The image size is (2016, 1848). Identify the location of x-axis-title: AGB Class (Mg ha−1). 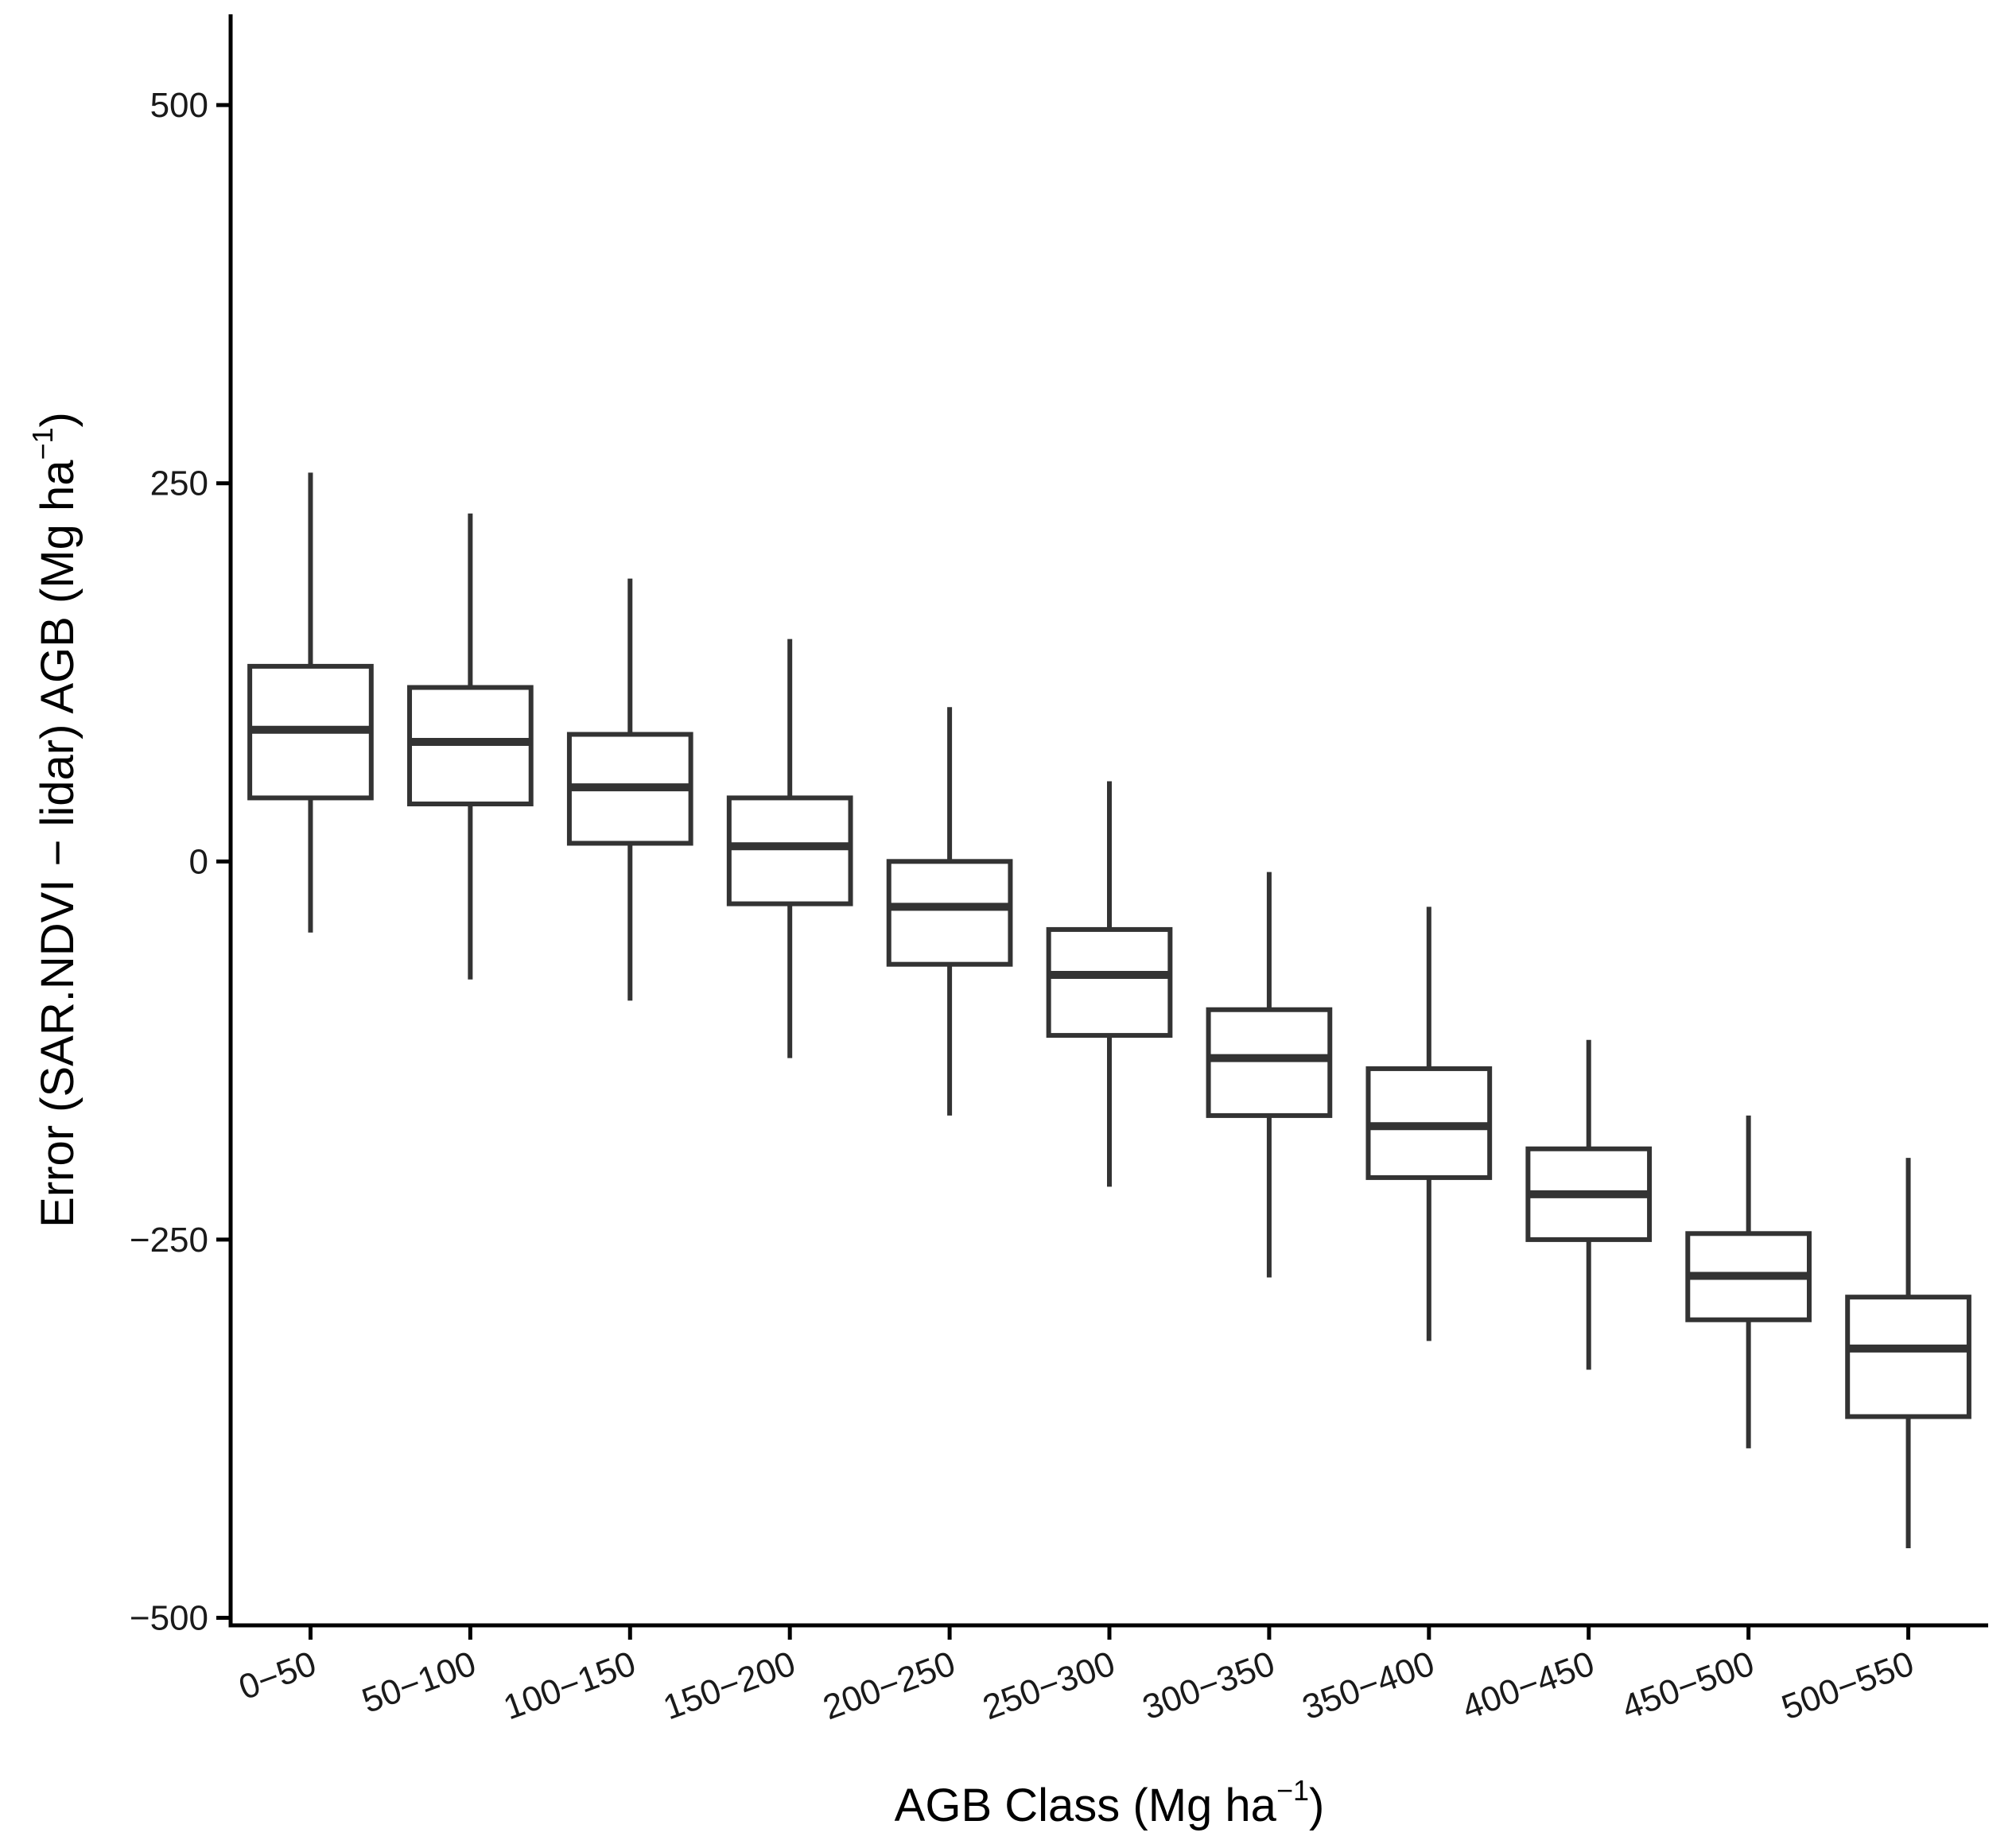
(1110, 1802).